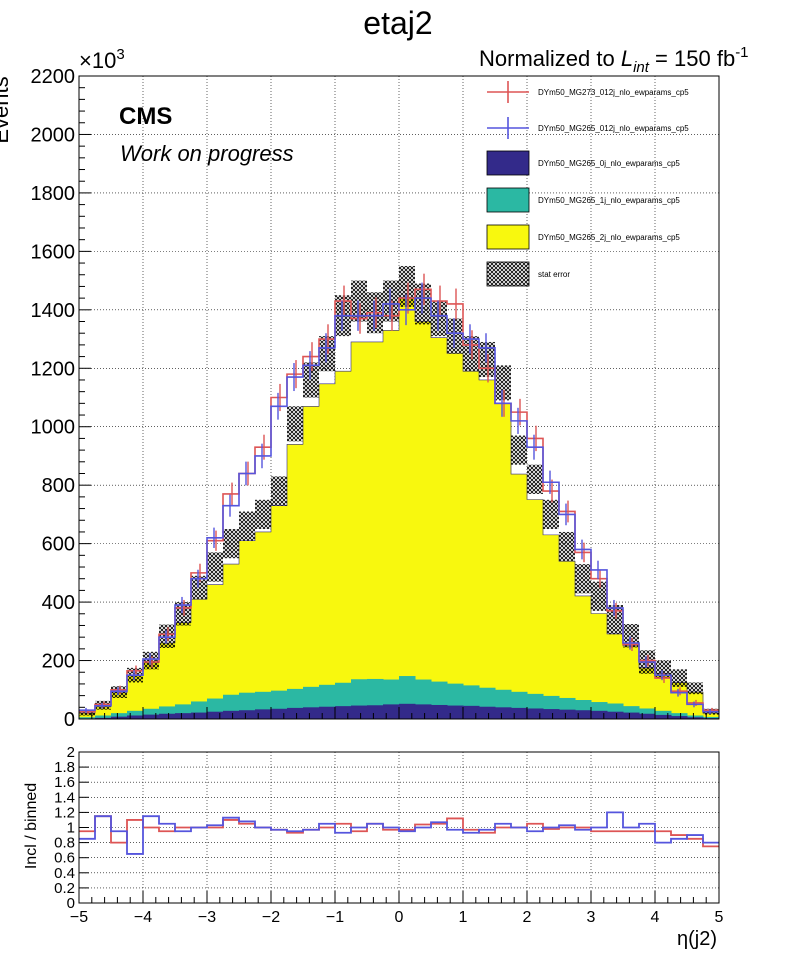  I want to click on x-tick-label: −3, so click(207, 917).